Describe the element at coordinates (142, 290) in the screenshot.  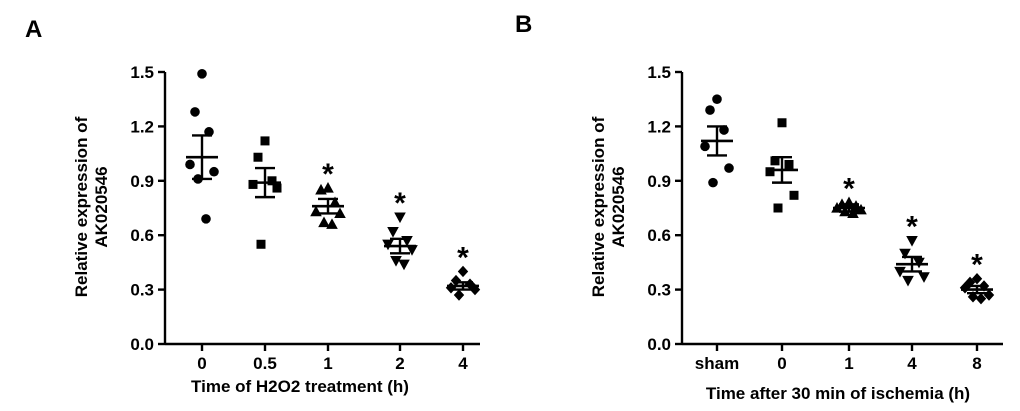
I see `panel-a-y-tick-label: 0.3` at that location.